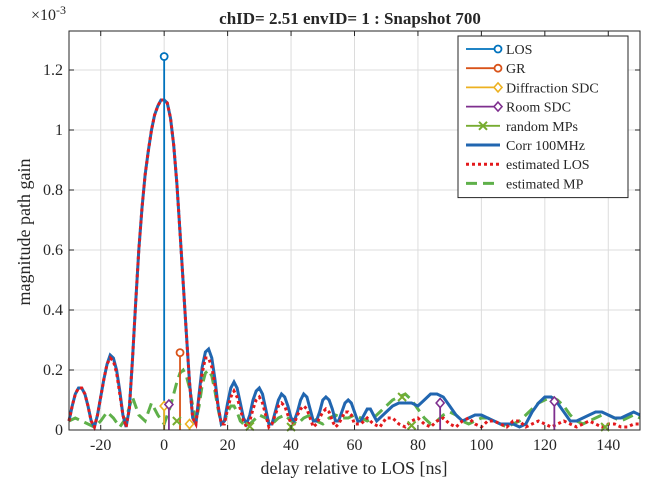 The height and width of the screenshot is (483, 645). What do you see at coordinates (548, 165) in the screenshot?
I see `legend-label: estimated LOS` at bounding box center [548, 165].